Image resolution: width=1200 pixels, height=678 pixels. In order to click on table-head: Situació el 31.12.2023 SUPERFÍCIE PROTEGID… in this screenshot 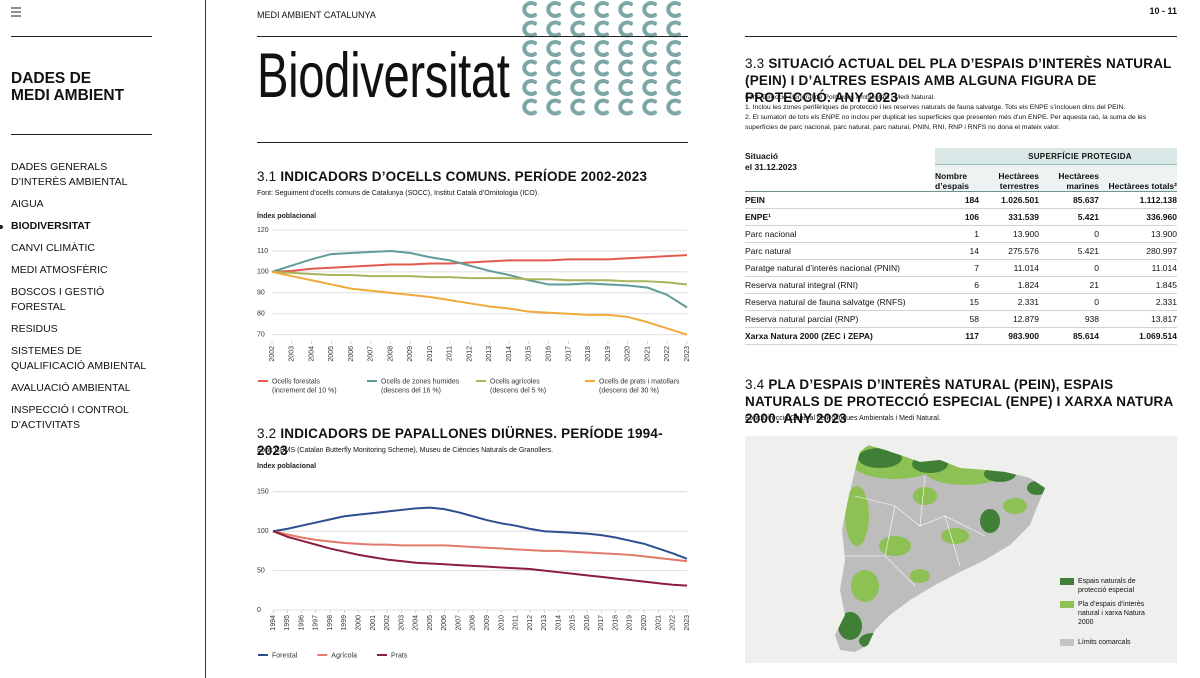, I will do `click(961, 170)`.